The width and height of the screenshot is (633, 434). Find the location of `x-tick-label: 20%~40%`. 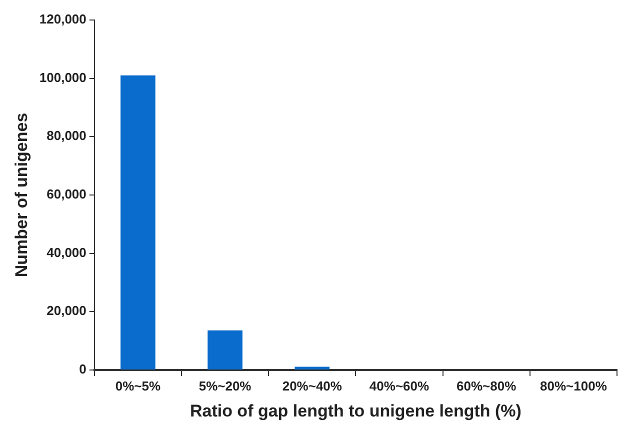

x-tick-label: 20%~40% is located at coordinates (312, 386).